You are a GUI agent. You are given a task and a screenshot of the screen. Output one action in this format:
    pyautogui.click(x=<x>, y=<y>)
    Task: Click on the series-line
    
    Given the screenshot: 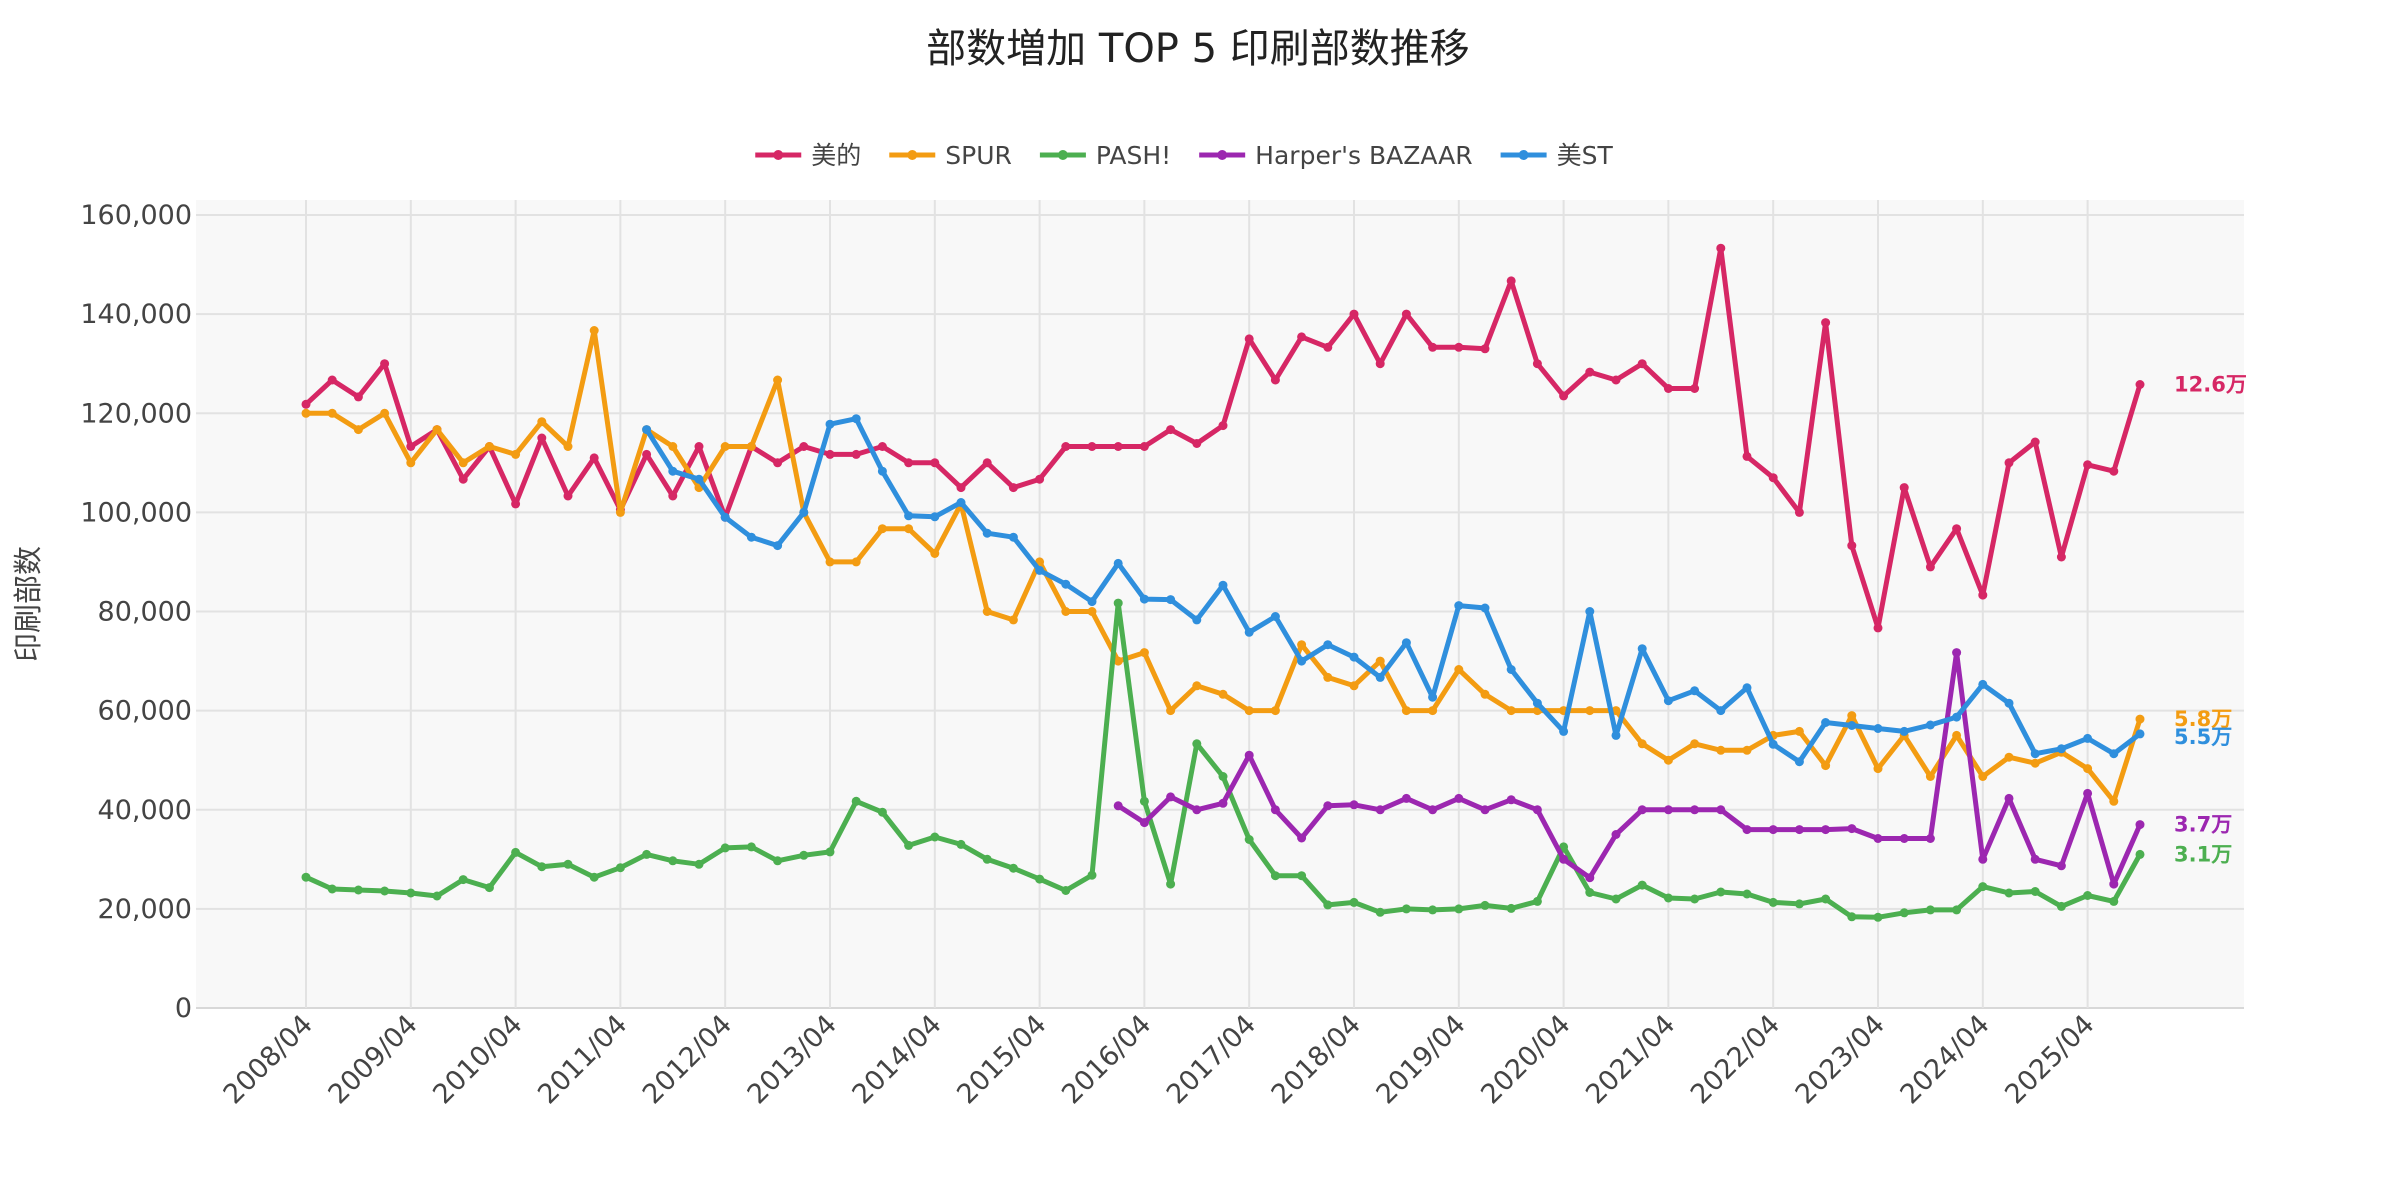 What is the action you would take?
    pyautogui.click(x=1629, y=768)
    